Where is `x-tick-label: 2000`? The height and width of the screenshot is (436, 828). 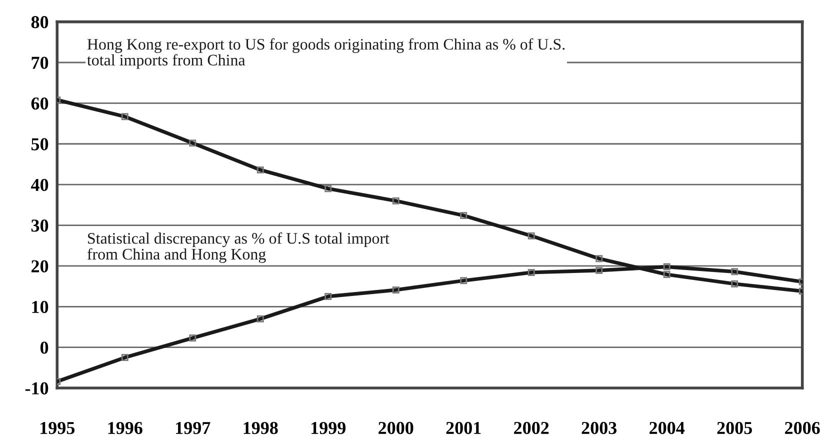 x-tick-label: 2000 is located at coordinates (396, 428).